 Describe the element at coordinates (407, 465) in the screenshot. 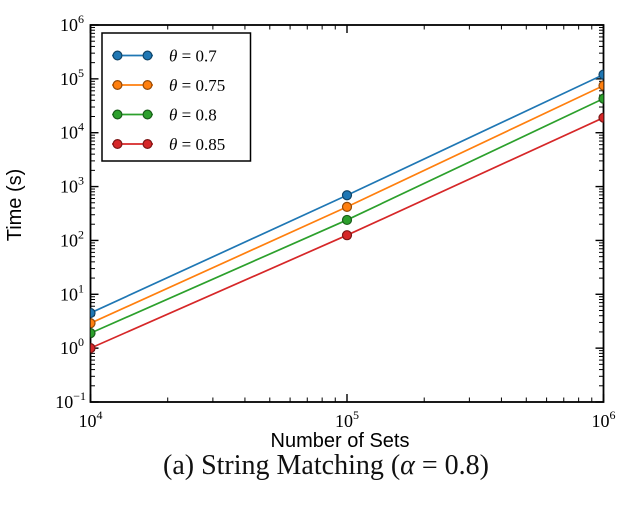

I see `caption-alpha-symbol: α` at that location.